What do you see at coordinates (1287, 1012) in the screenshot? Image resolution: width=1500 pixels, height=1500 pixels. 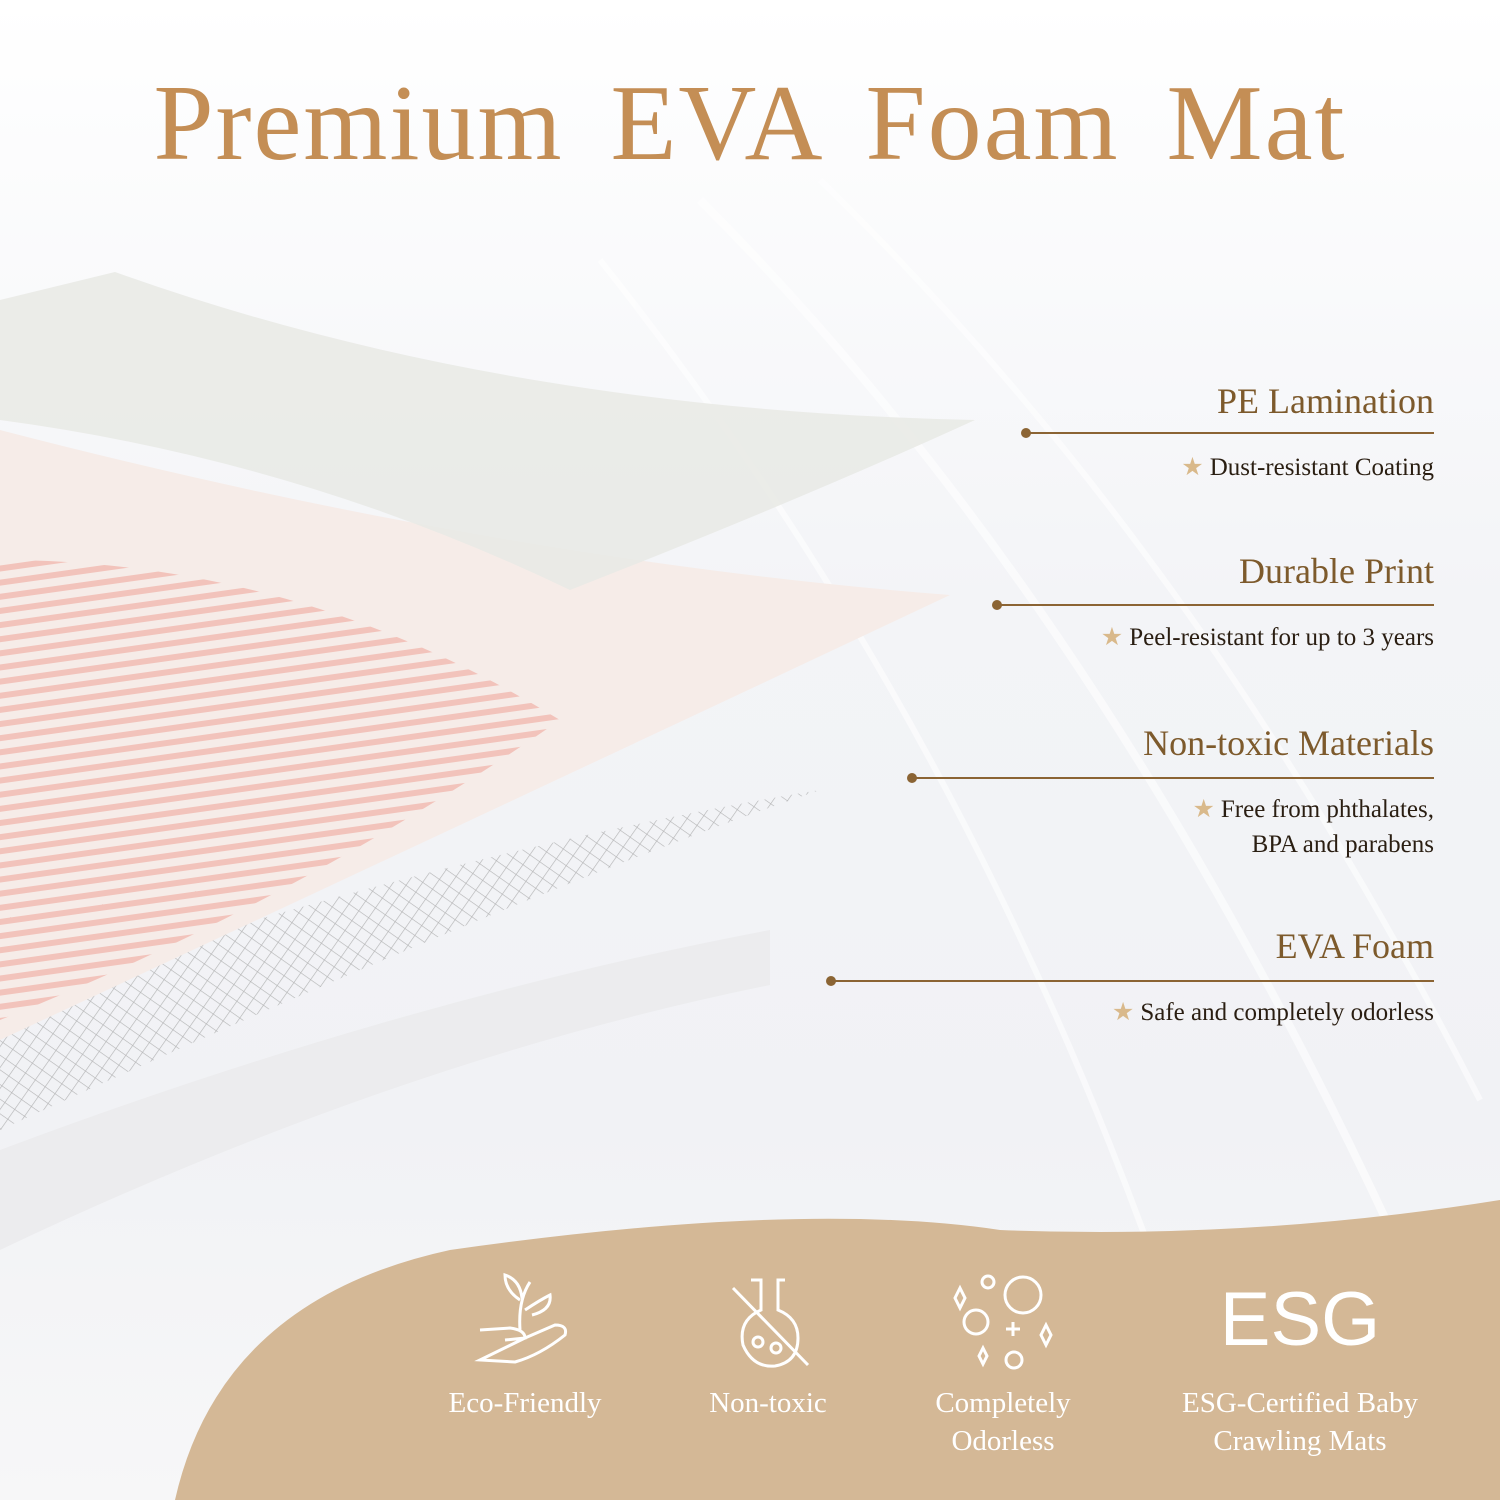 I see `feature-description: Safe and completely odorless` at bounding box center [1287, 1012].